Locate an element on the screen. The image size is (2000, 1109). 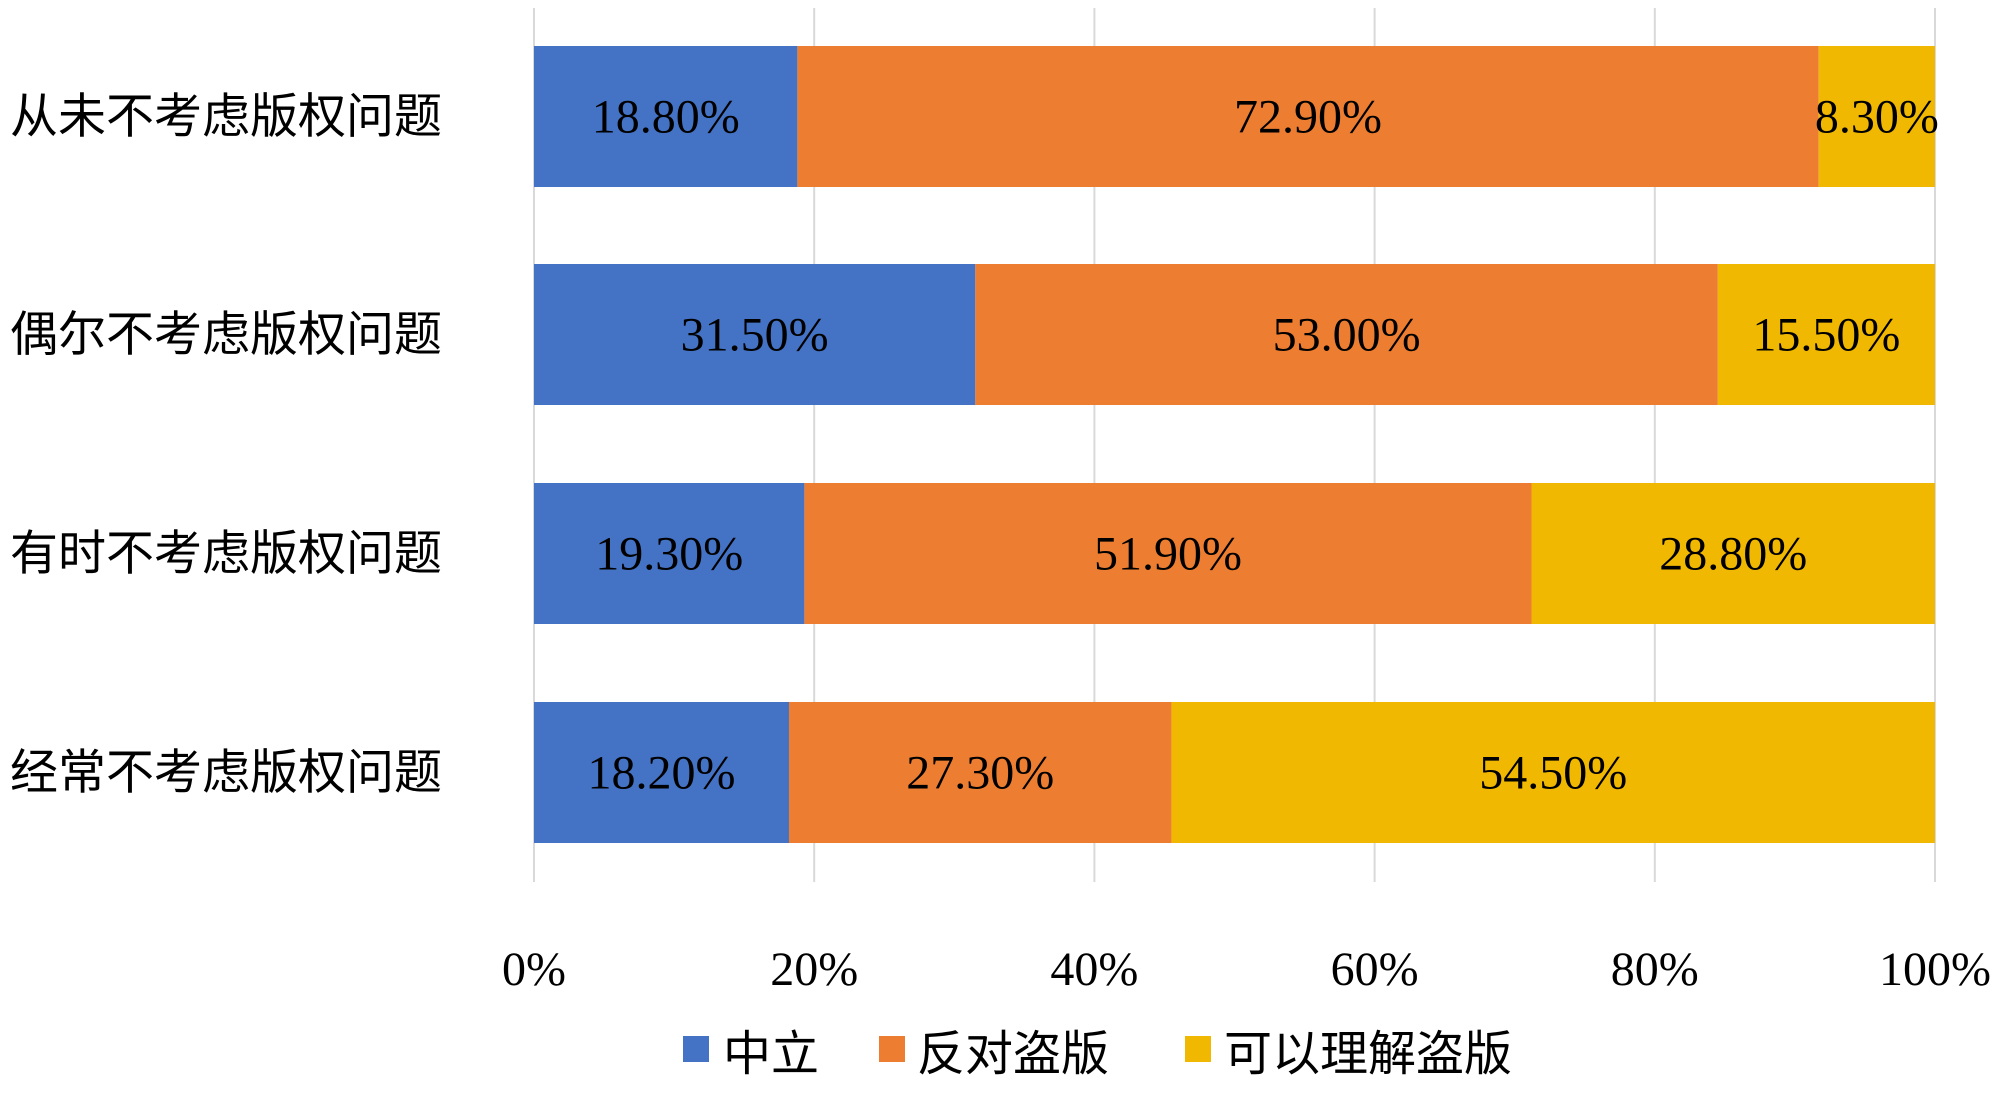
data-label: 31.50% is located at coordinates (755, 335).